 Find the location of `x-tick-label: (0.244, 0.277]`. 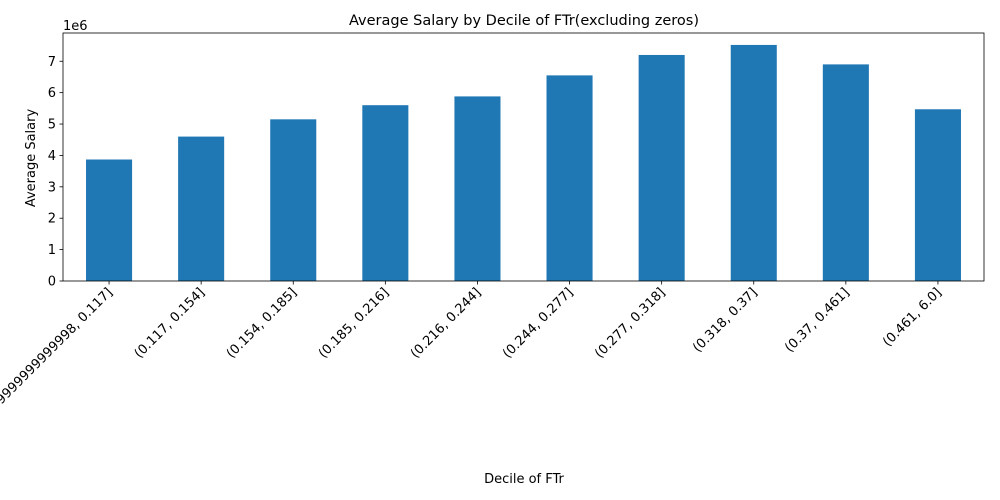

x-tick-label: (0.244, 0.277] is located at coordinates (538, 323).